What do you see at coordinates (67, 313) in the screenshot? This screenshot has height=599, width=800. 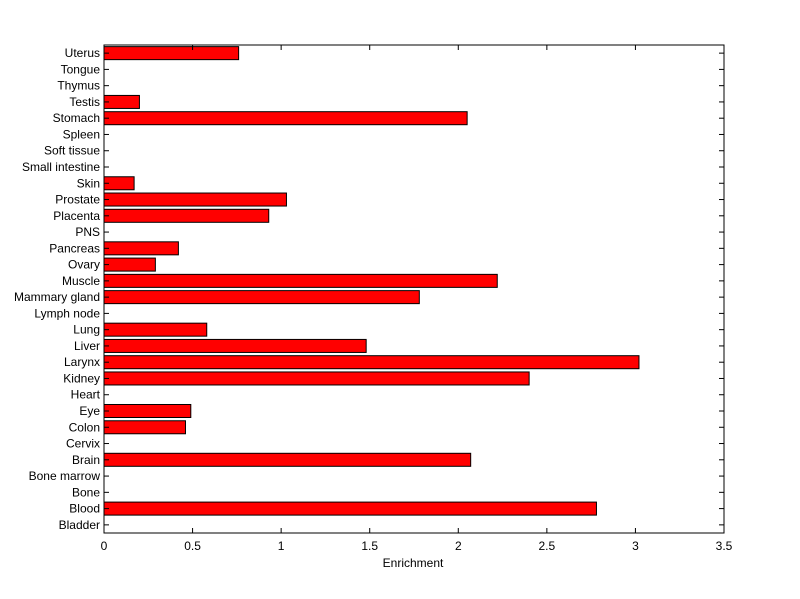 I see `y-tick-label: Lymph node` at bounding box center [67, 313].